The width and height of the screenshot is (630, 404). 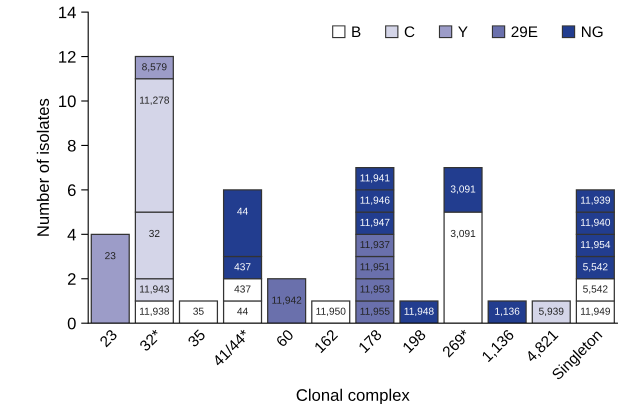 I want to click on legend-label: NG, so click(x=592, y=32).